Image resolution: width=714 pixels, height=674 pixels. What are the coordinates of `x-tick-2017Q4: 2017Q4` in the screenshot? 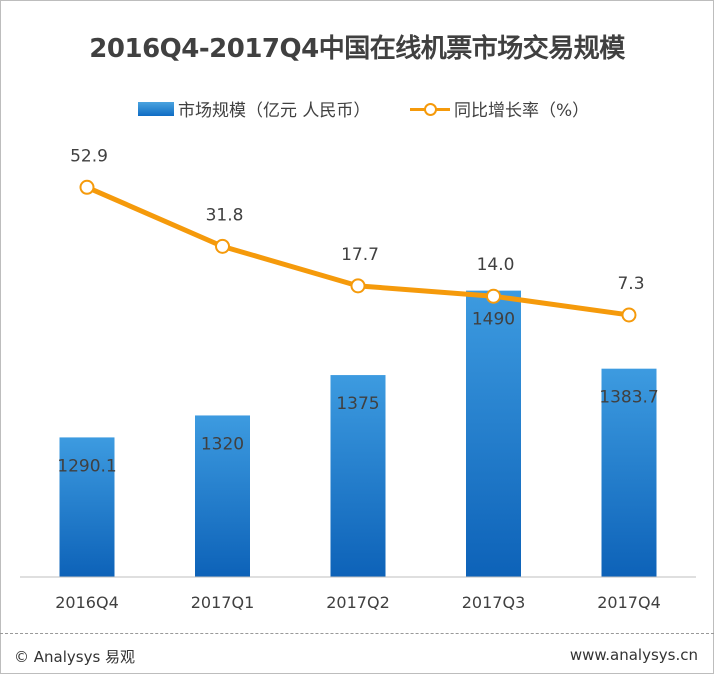 It's located at (629, 602).